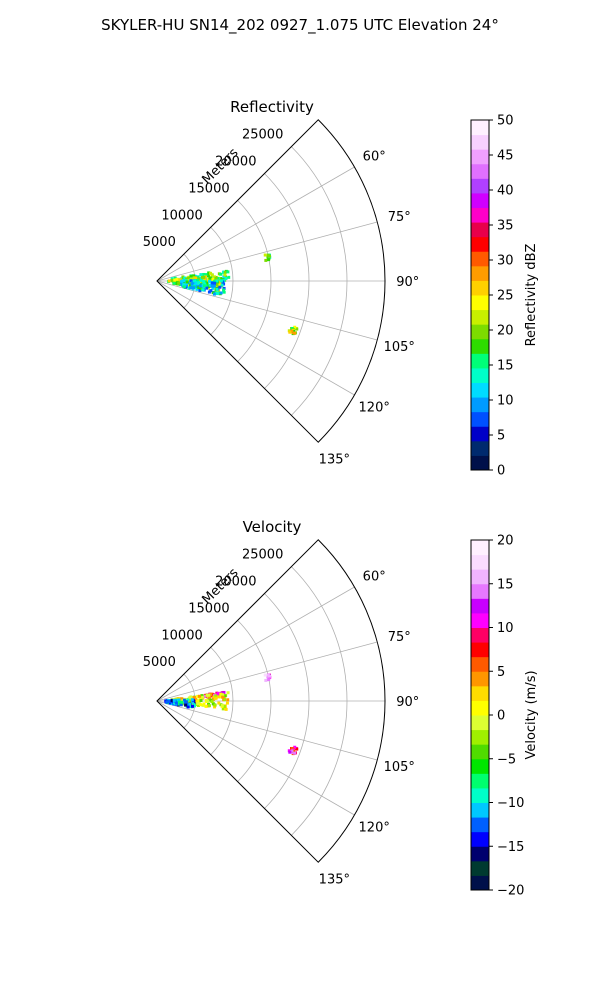  Describe the element at coordinates (531, 714) in the screenshot. I see `colorbar-label: Velocity (m/s)` at that location.